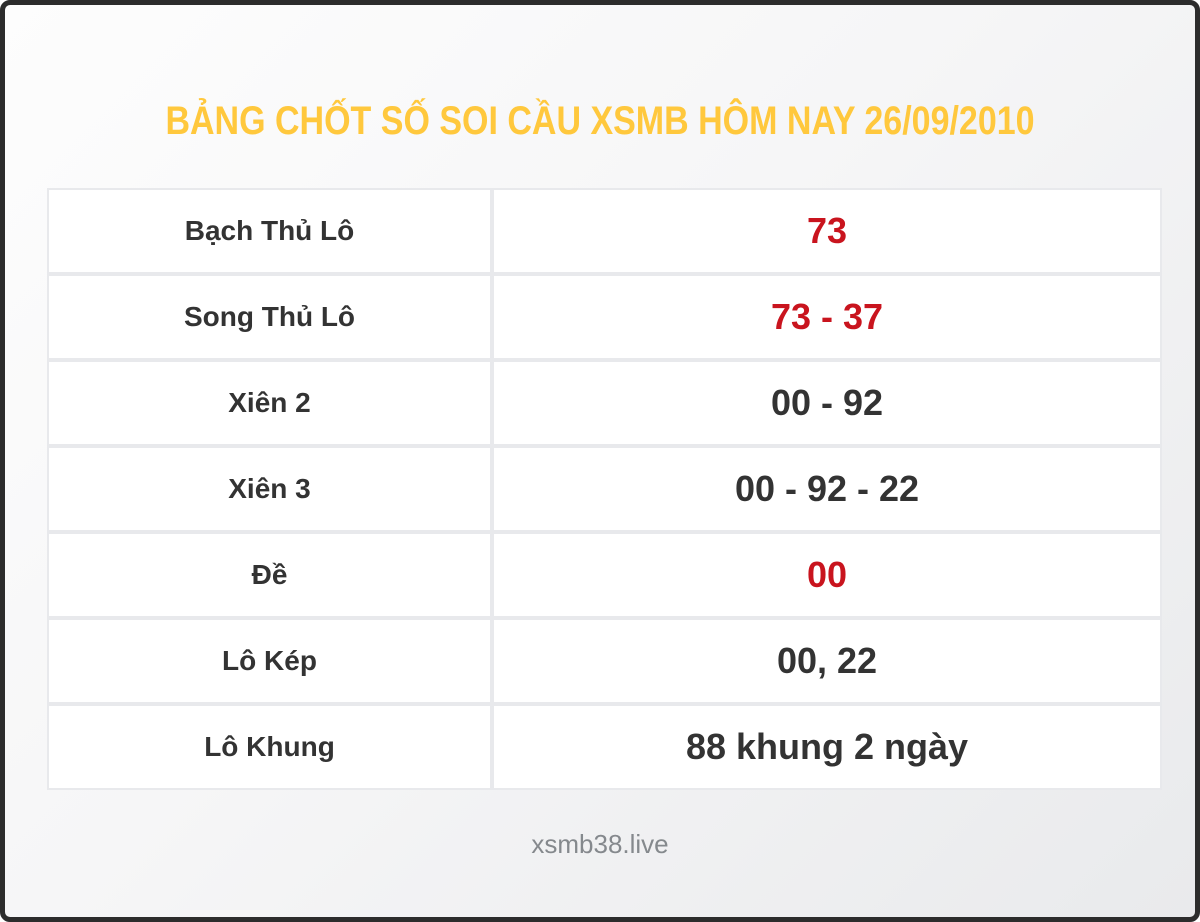 The height and width of the screenshot is (922, 1200). Describe the element at coordinates (269, 489) in the screenshot. I see `row-label: Xiên 3` at that location.